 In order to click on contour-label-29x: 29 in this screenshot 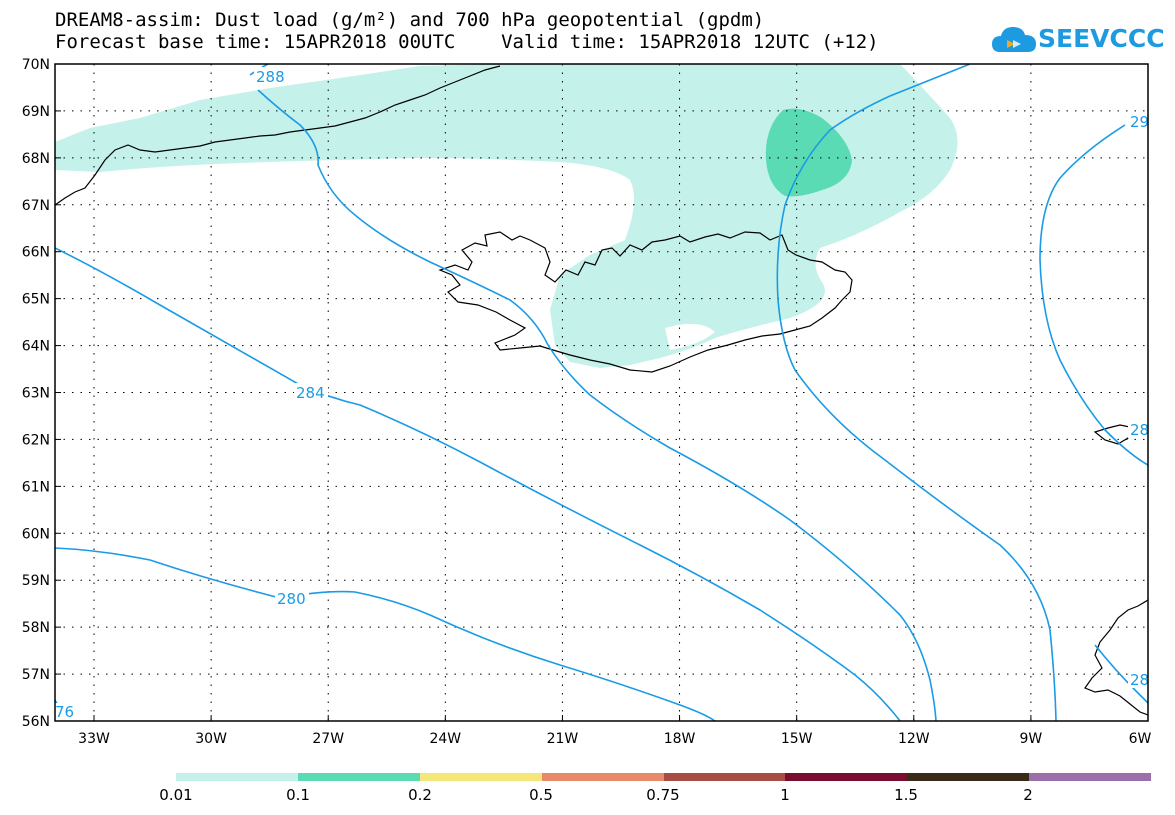, I will do `click(1139, 122)`.